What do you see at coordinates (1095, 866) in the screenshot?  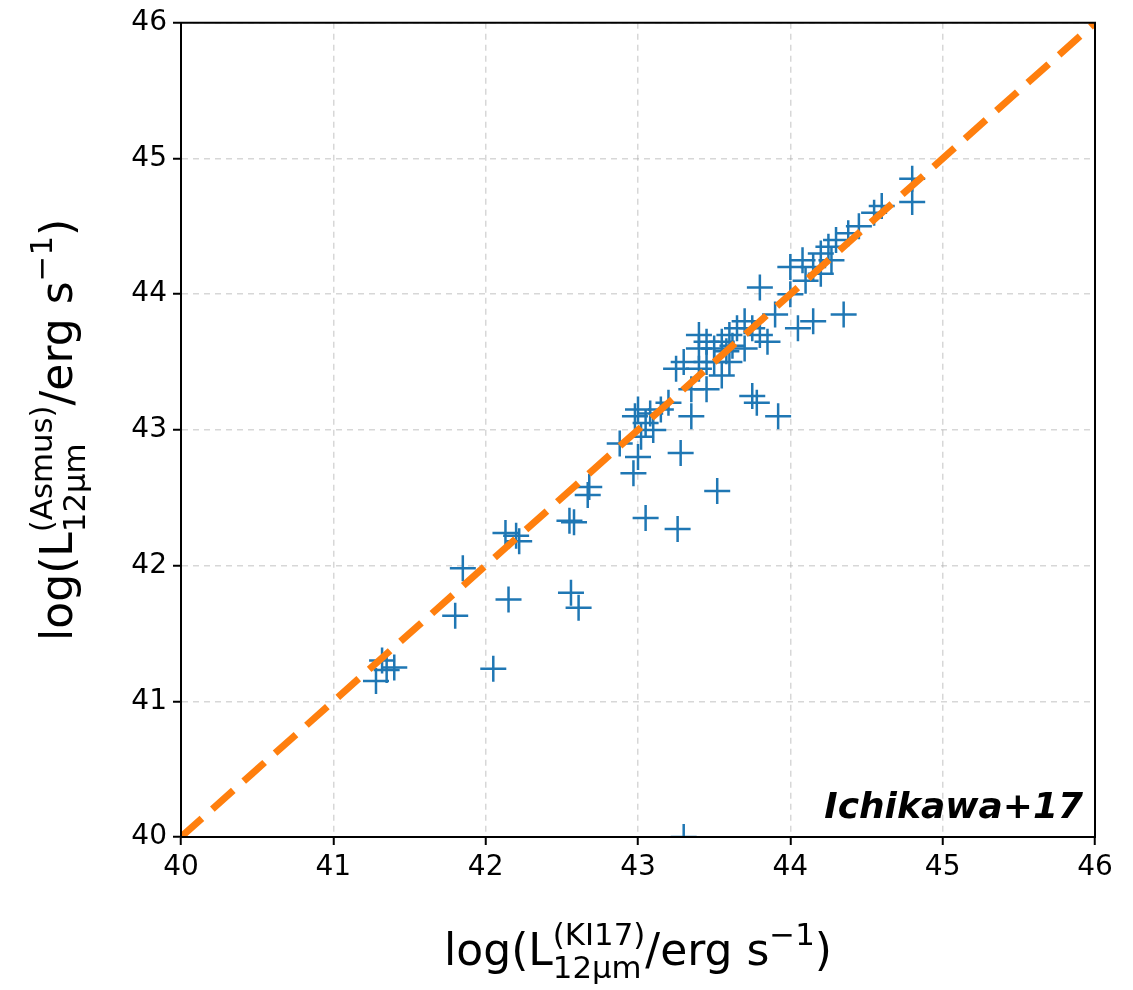 I see `x-tick-label: 46` at bounding box center [1095, 866].